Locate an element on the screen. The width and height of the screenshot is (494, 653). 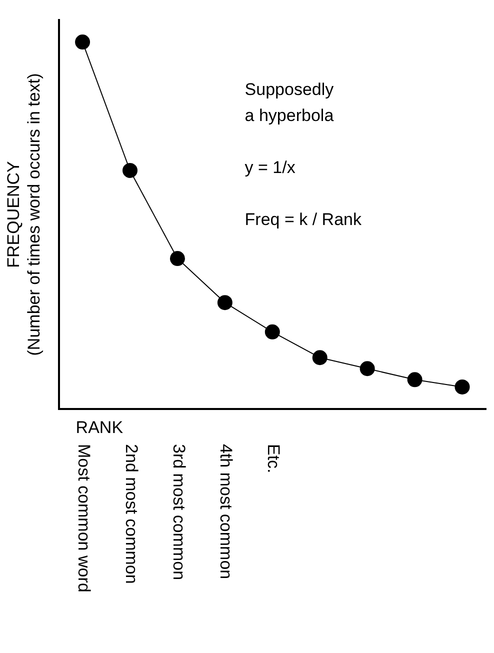
x-tick-label: 3rd most common is located at coordinates (178, 512).